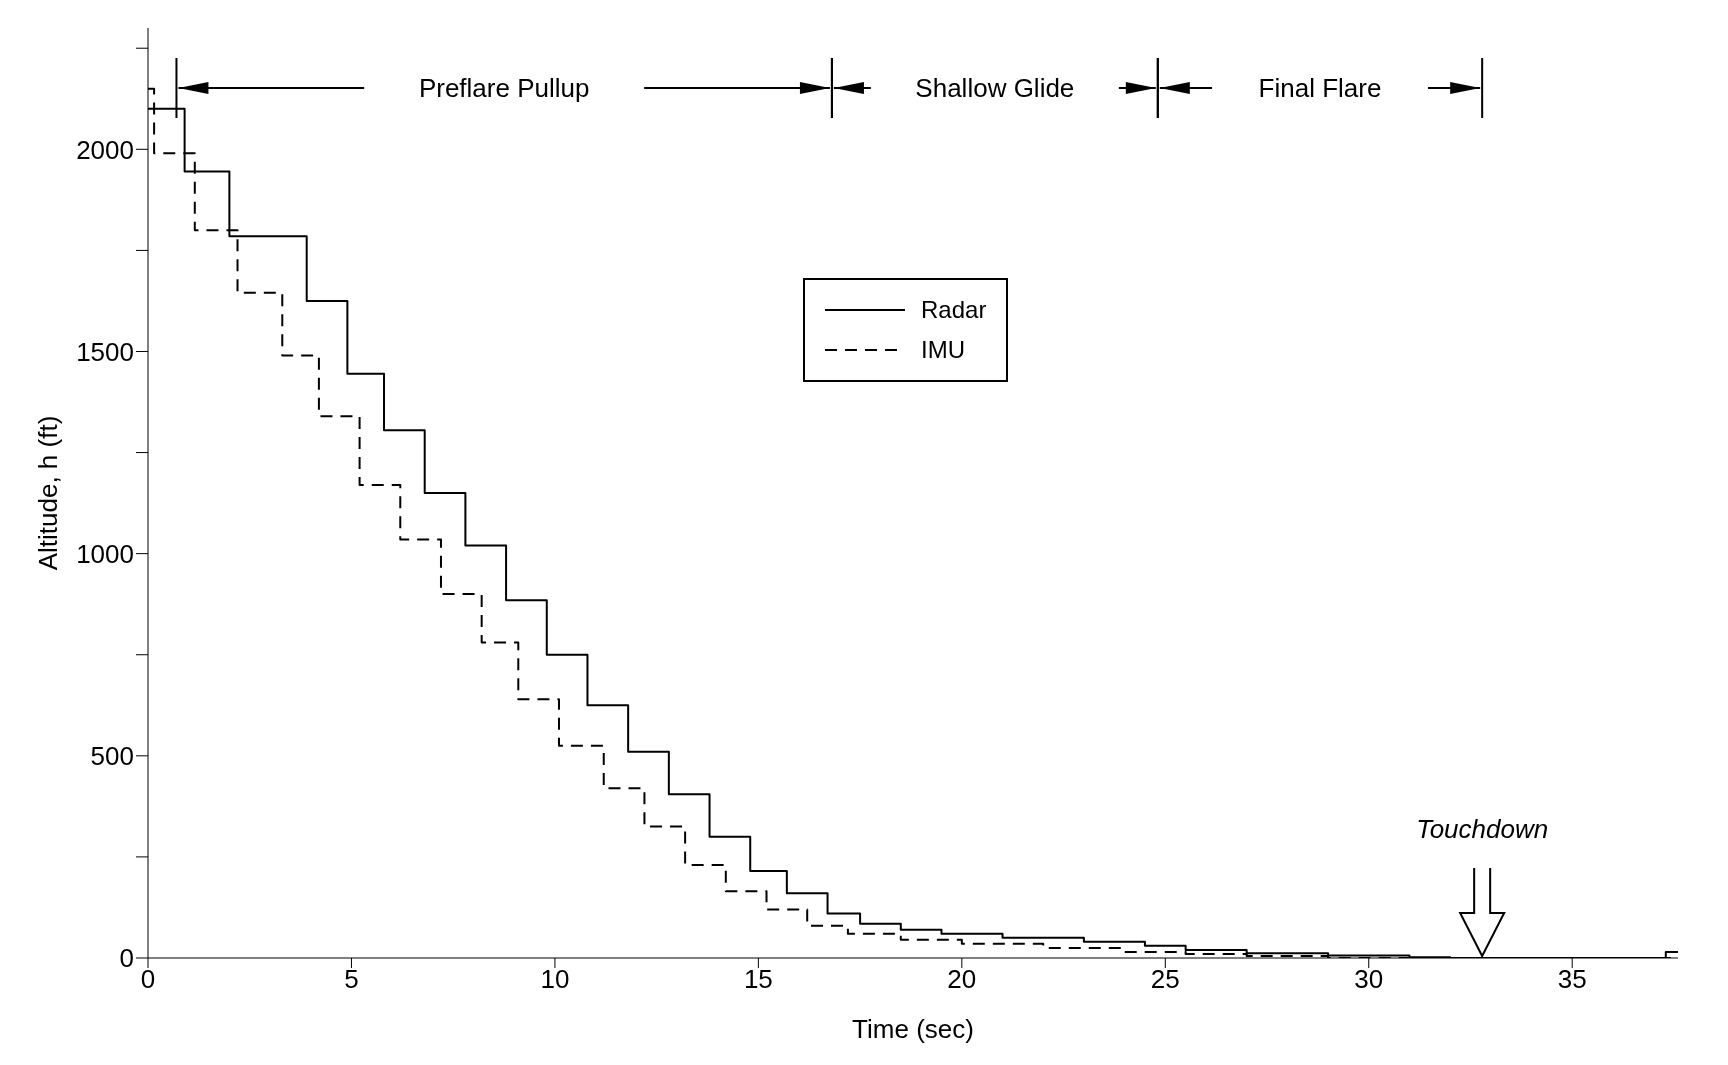  Describe the element at coordinates (943, 350) in the screenshot. I see `legend-label: IMU` at that location.